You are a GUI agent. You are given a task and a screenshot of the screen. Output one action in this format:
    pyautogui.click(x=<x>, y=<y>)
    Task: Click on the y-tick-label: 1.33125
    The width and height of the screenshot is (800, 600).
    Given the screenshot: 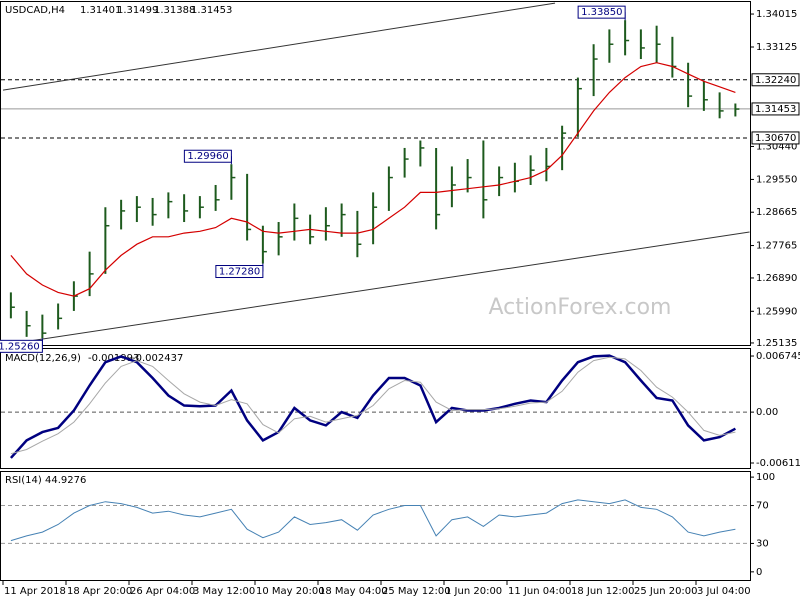 What is the action you would take?
    pyautogui.click(x=776, y=47)
    